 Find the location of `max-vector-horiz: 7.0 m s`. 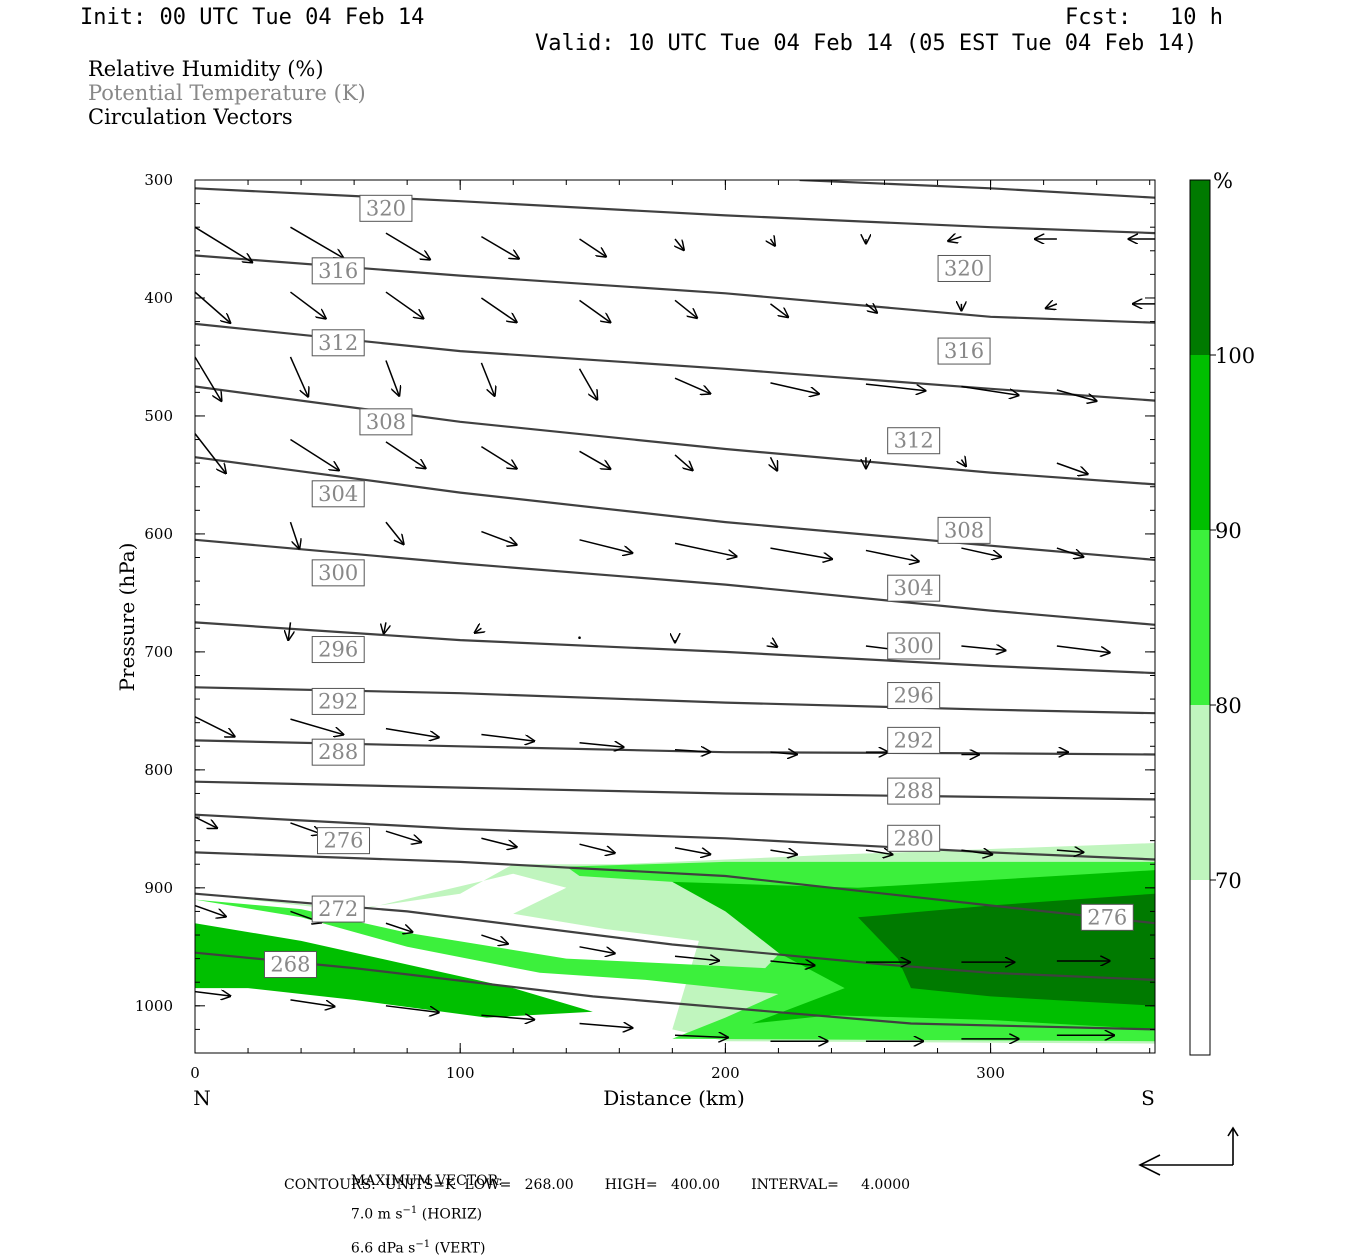

max-vector-horiz: 7.0 m s is located at coordinates (376, 1214).